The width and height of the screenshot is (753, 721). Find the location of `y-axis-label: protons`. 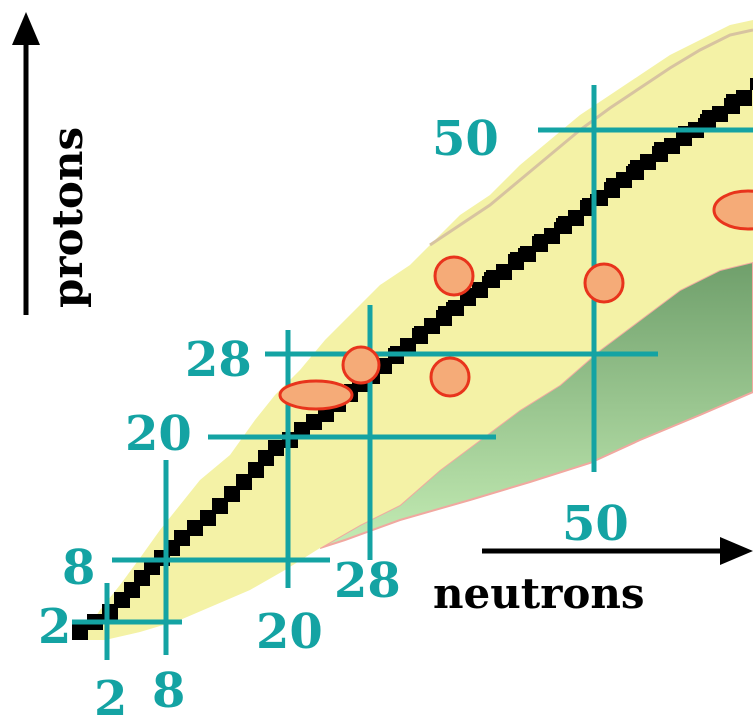

y-axis-label: protons is located at coordinates (67, 217).